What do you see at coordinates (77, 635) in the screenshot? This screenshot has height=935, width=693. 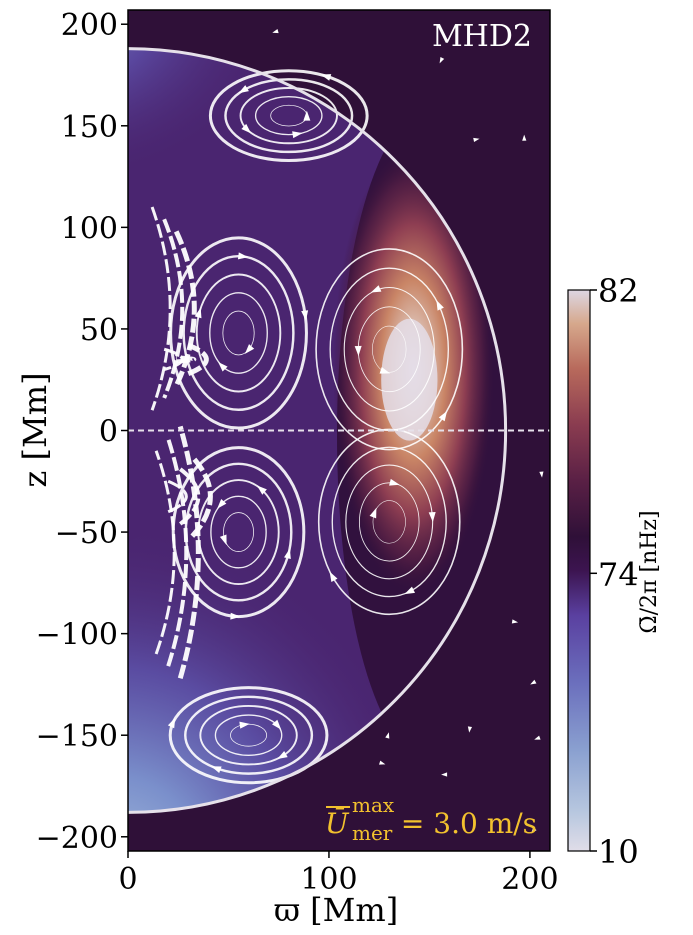 I see `y-tick-label: −100` at bounding box center [77, 635].